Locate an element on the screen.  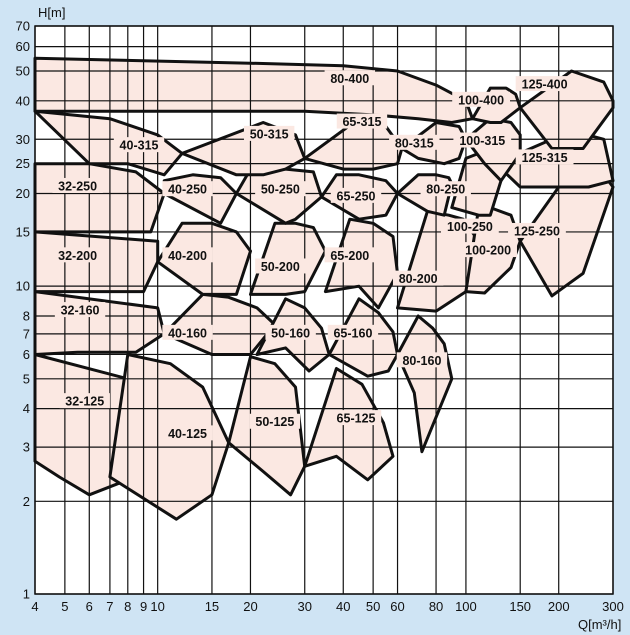
y-tick-label: 30 is located at coordinates (23, 139).